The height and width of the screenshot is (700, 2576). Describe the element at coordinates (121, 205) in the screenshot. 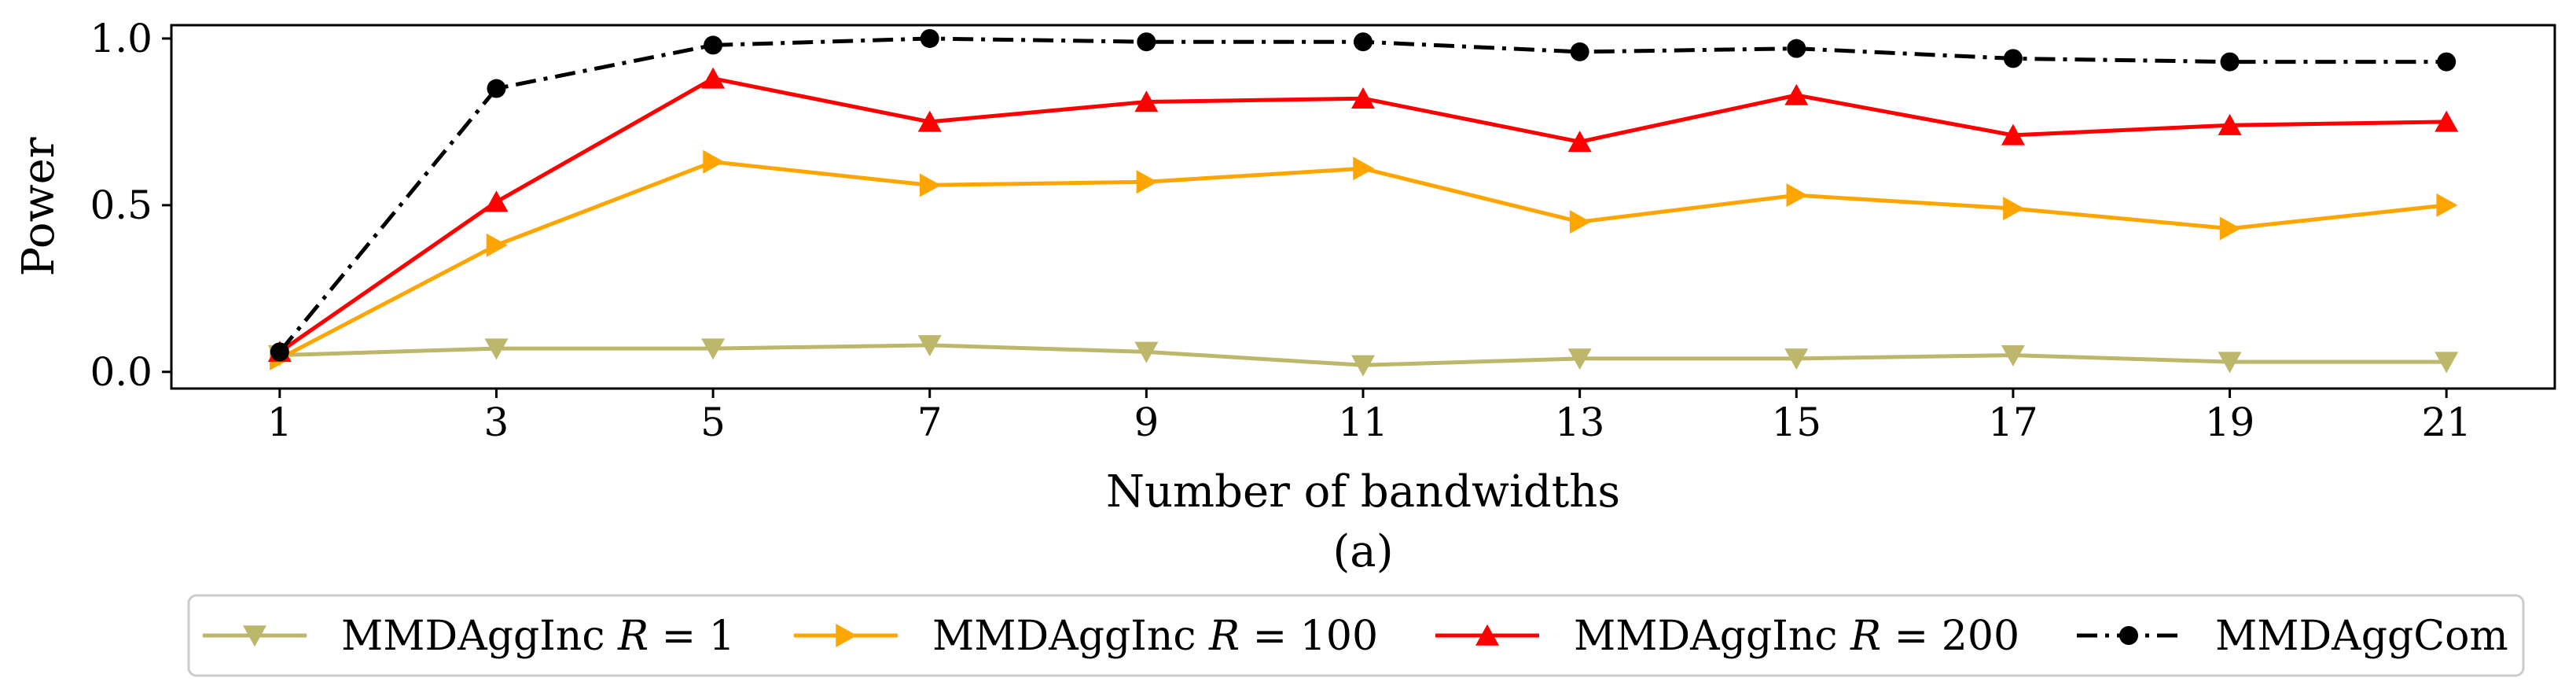

I see `y-tick-label: 0.5` at that location.